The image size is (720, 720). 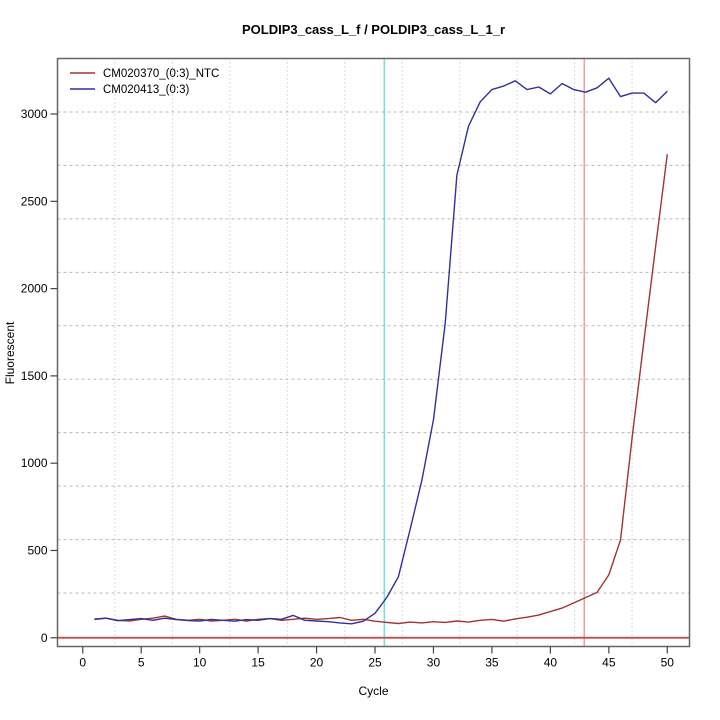 I want to click on x-tick-label: 0, so click(x=82, y=663).